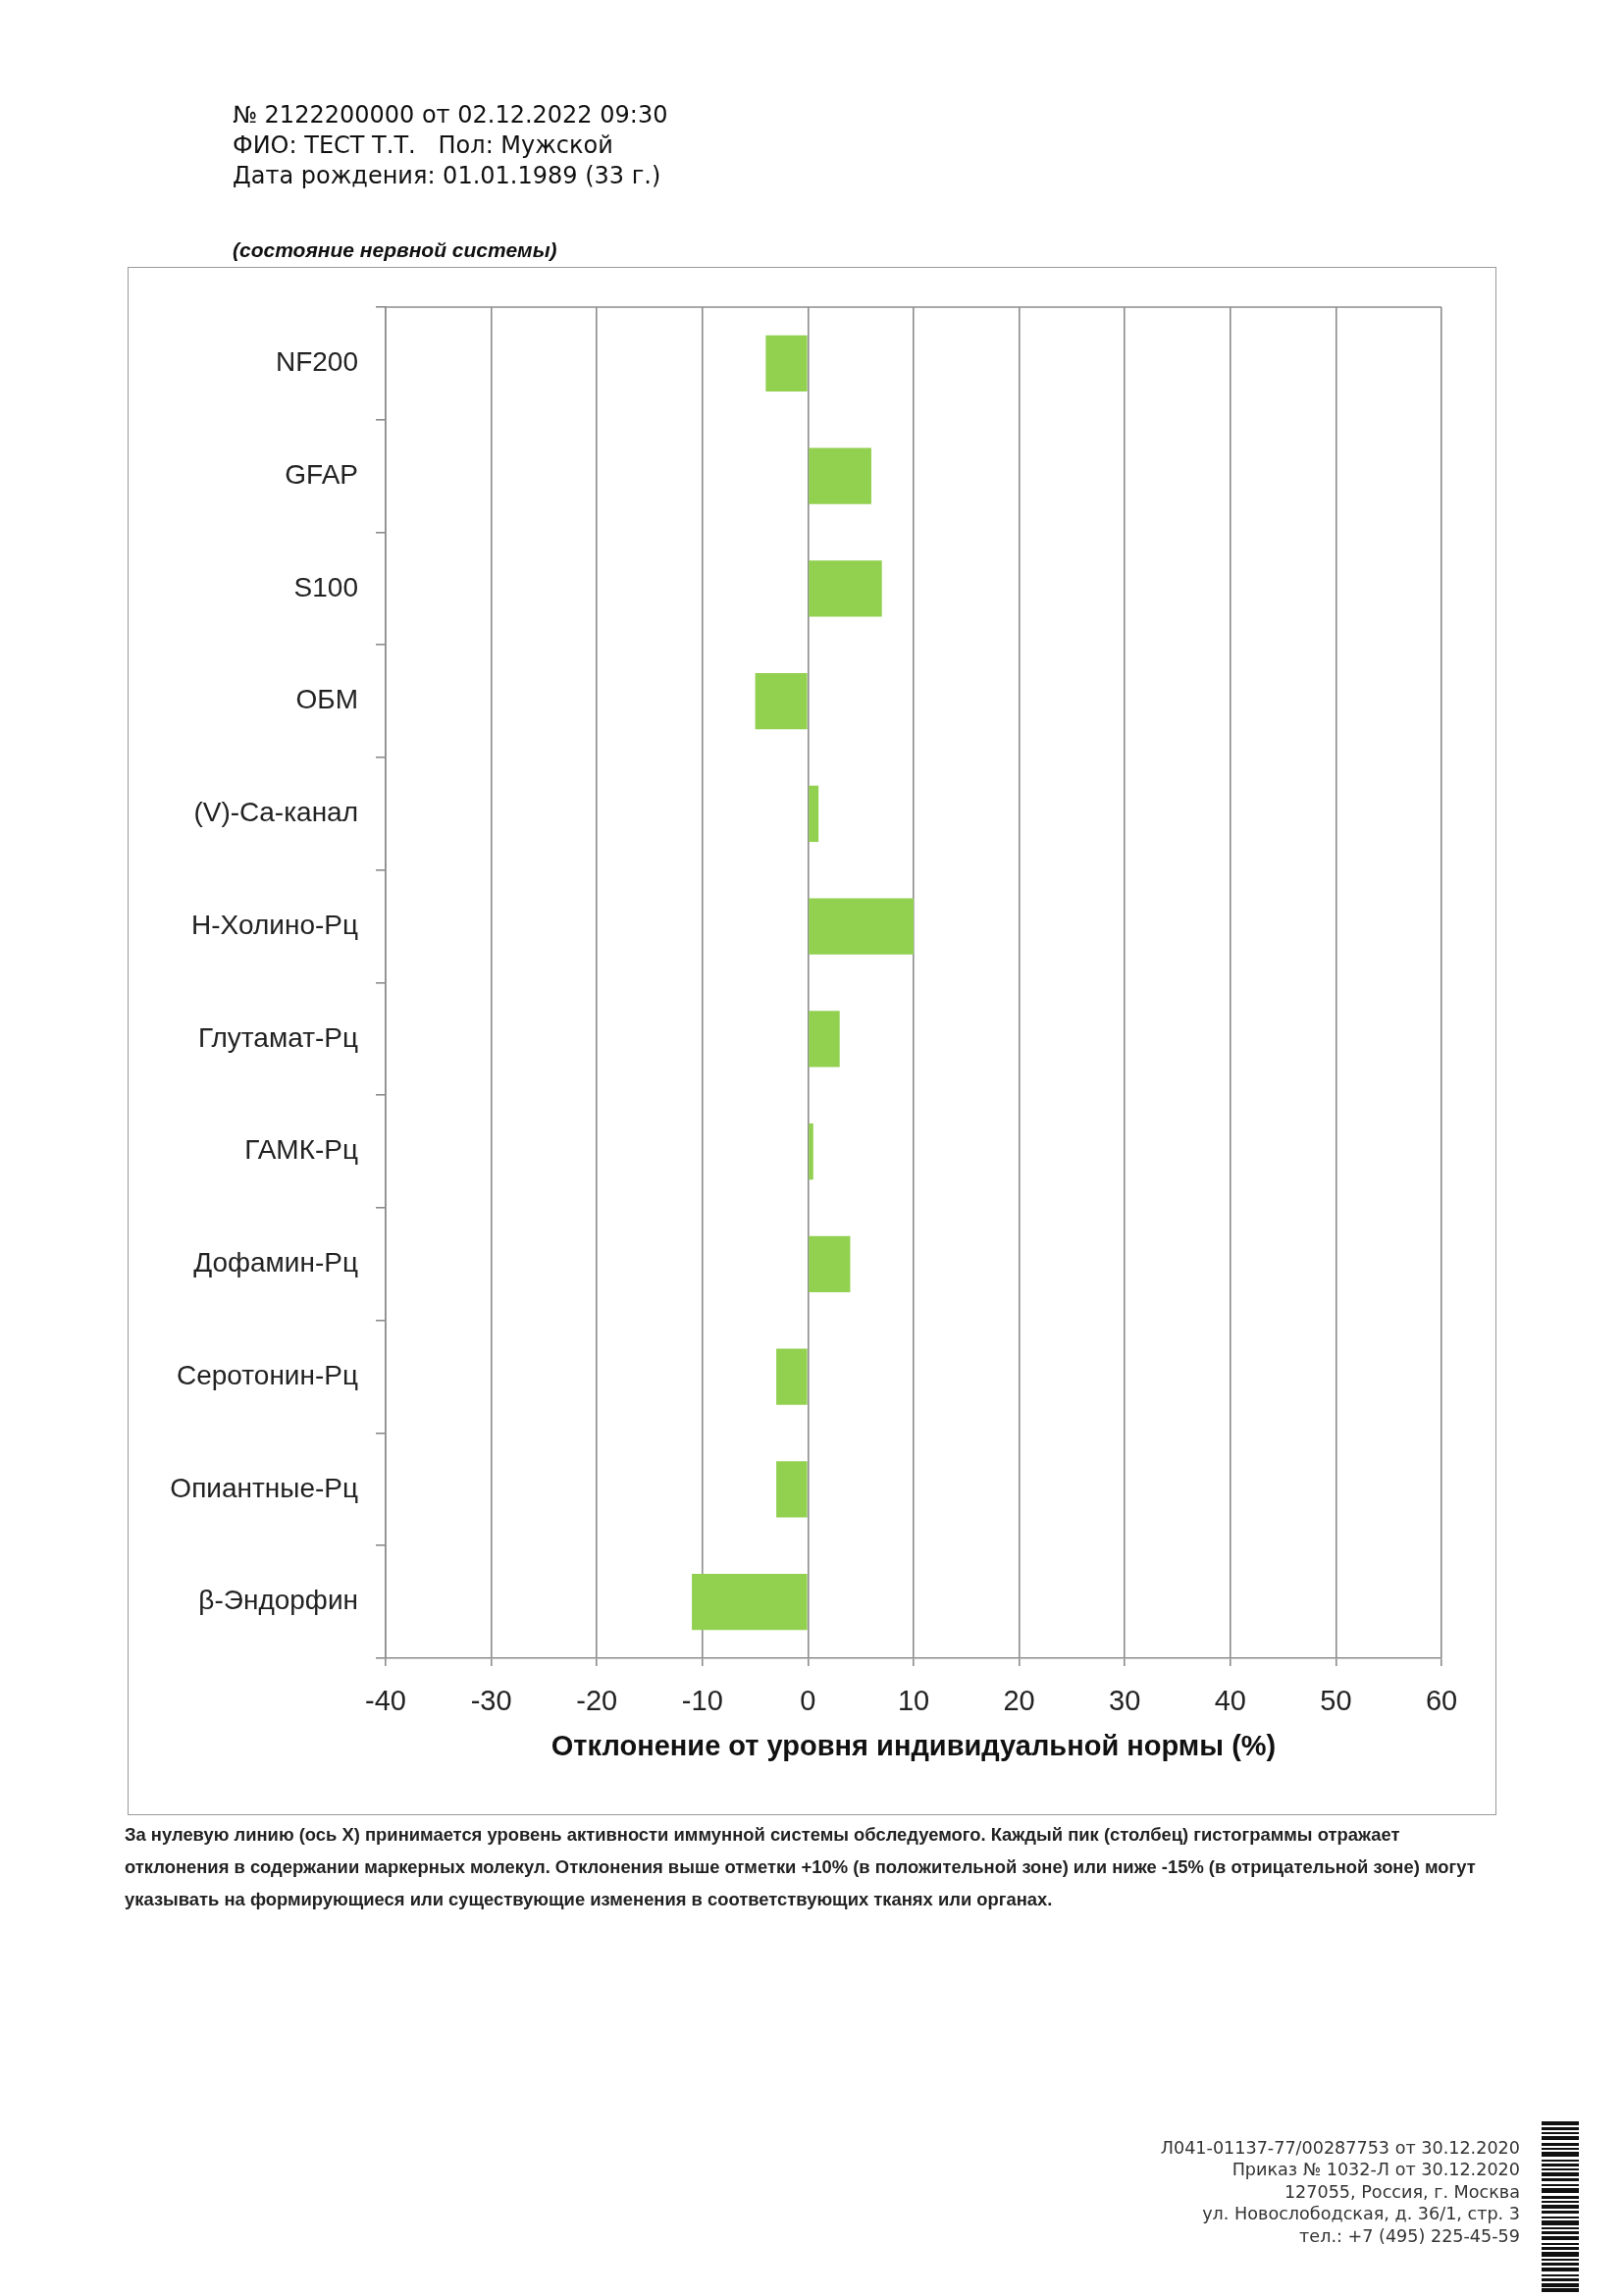  Describe the element at coordinates (1019, 1701) in the screenshot. I see `x-tick-label: 20` at that location.